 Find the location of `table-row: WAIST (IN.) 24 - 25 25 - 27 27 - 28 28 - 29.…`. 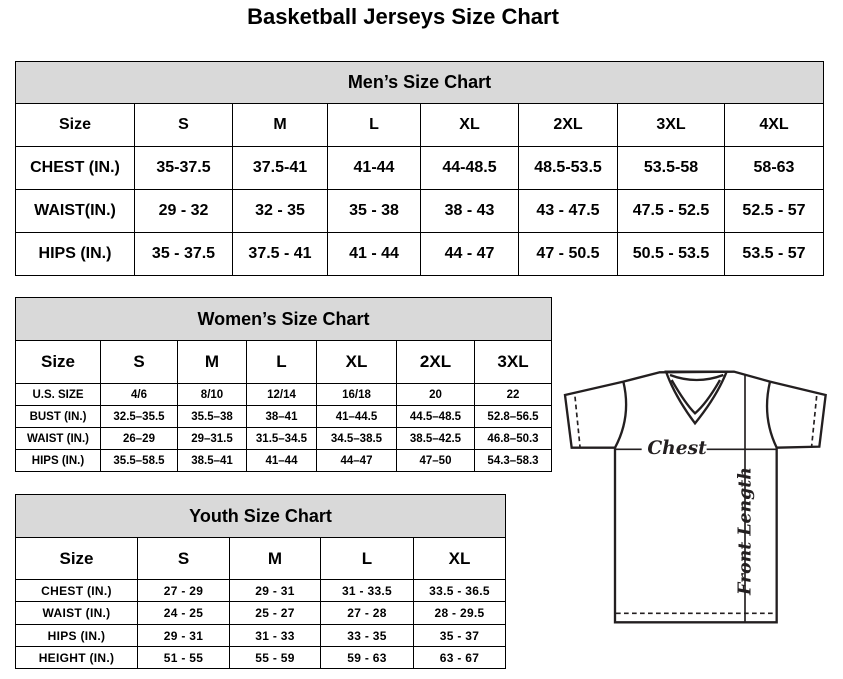

table-row: WAIST (IN.) 24 - 25 25 - 27 27 - 28 28 - 29.… is located at coordinates (261, 613).